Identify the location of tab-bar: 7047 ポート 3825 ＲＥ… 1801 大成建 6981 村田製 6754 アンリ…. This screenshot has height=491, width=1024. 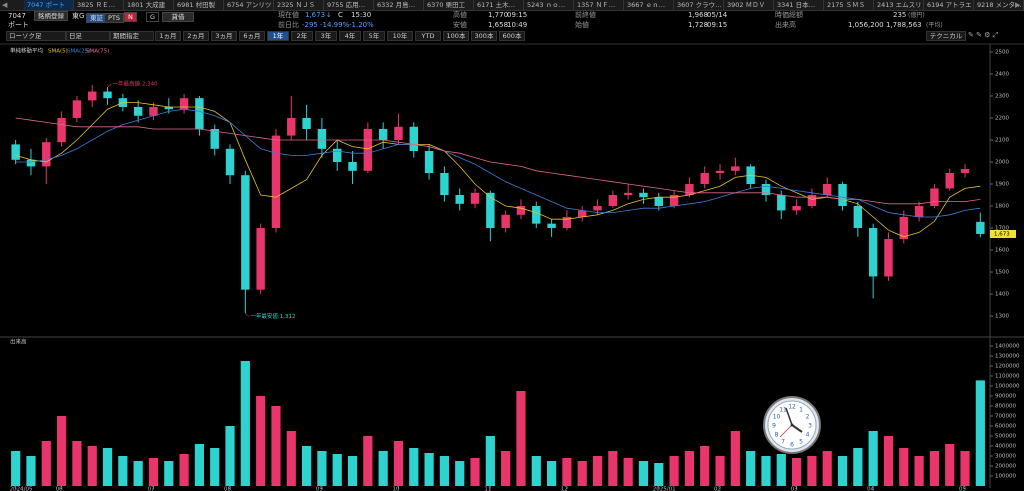
(512, 5).